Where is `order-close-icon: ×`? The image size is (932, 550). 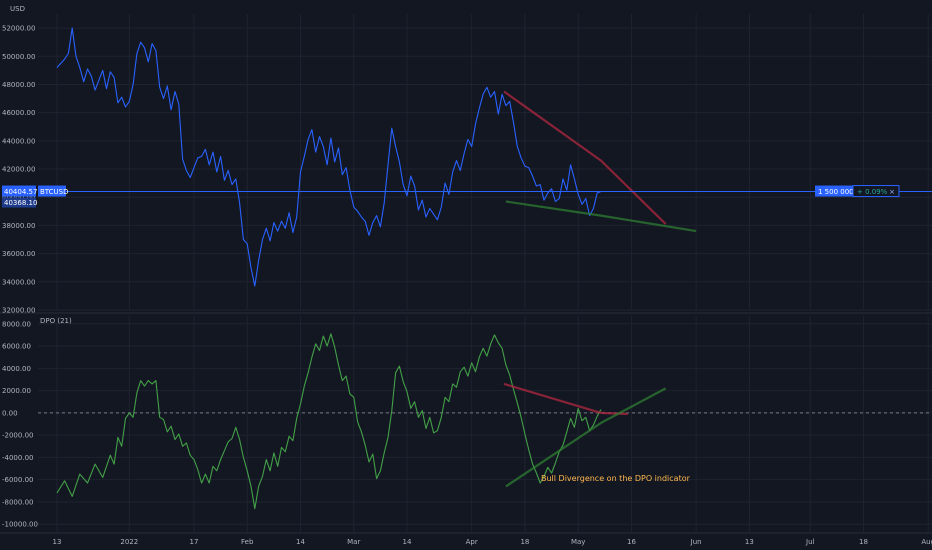 order-close-icon: × is located at coordinates (892, 192).